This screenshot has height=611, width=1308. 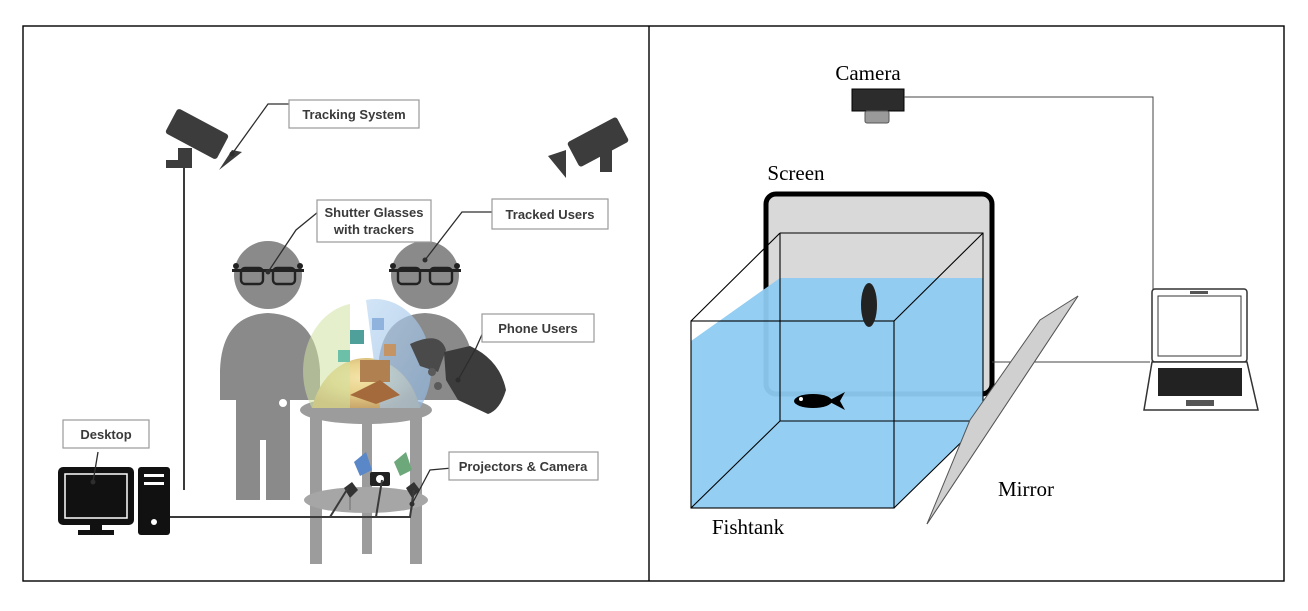 What do you see at coordinates (203, 139) in the screenshot?
I see `tracking-camera-left-icon` at bounding box center [203, 139].